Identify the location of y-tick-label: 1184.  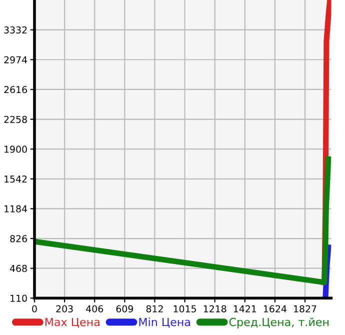
(16, 208).